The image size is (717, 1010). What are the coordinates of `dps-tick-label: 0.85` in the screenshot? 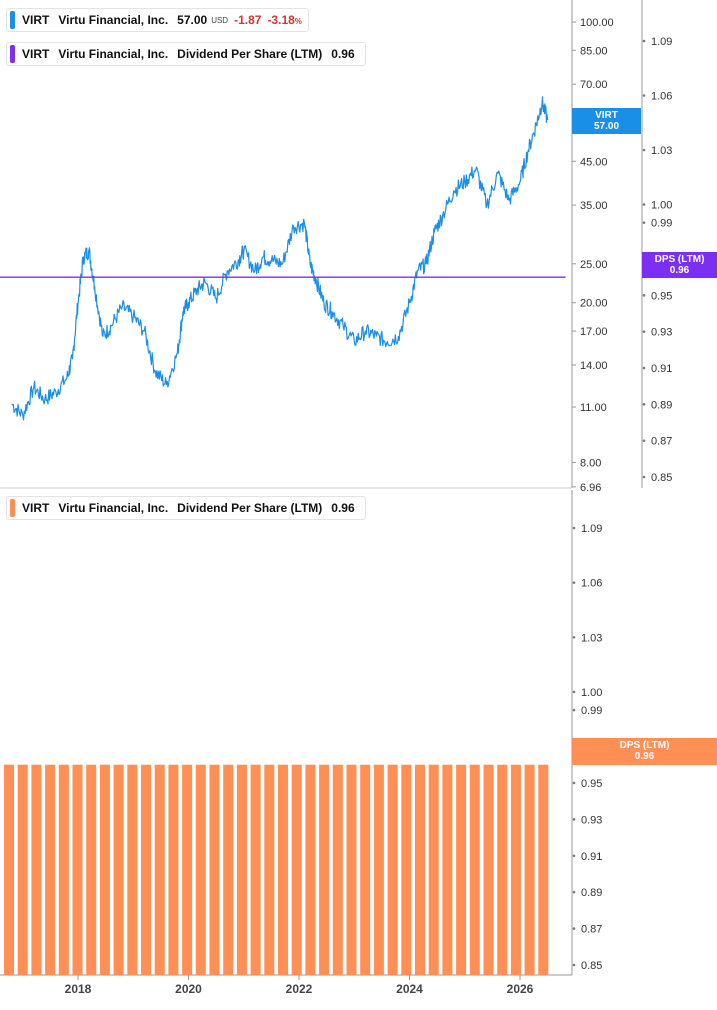 It's located at (661, 478).